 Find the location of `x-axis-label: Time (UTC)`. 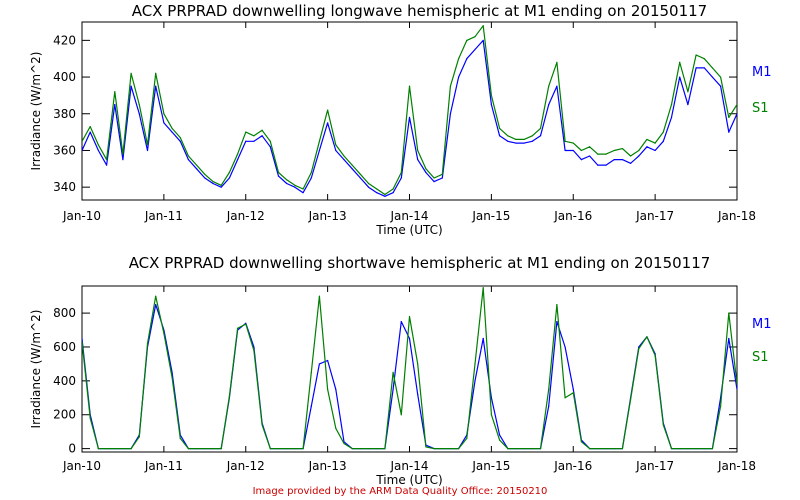

x-axis-label: Time (UTC) is located at coordinates (408, 230).